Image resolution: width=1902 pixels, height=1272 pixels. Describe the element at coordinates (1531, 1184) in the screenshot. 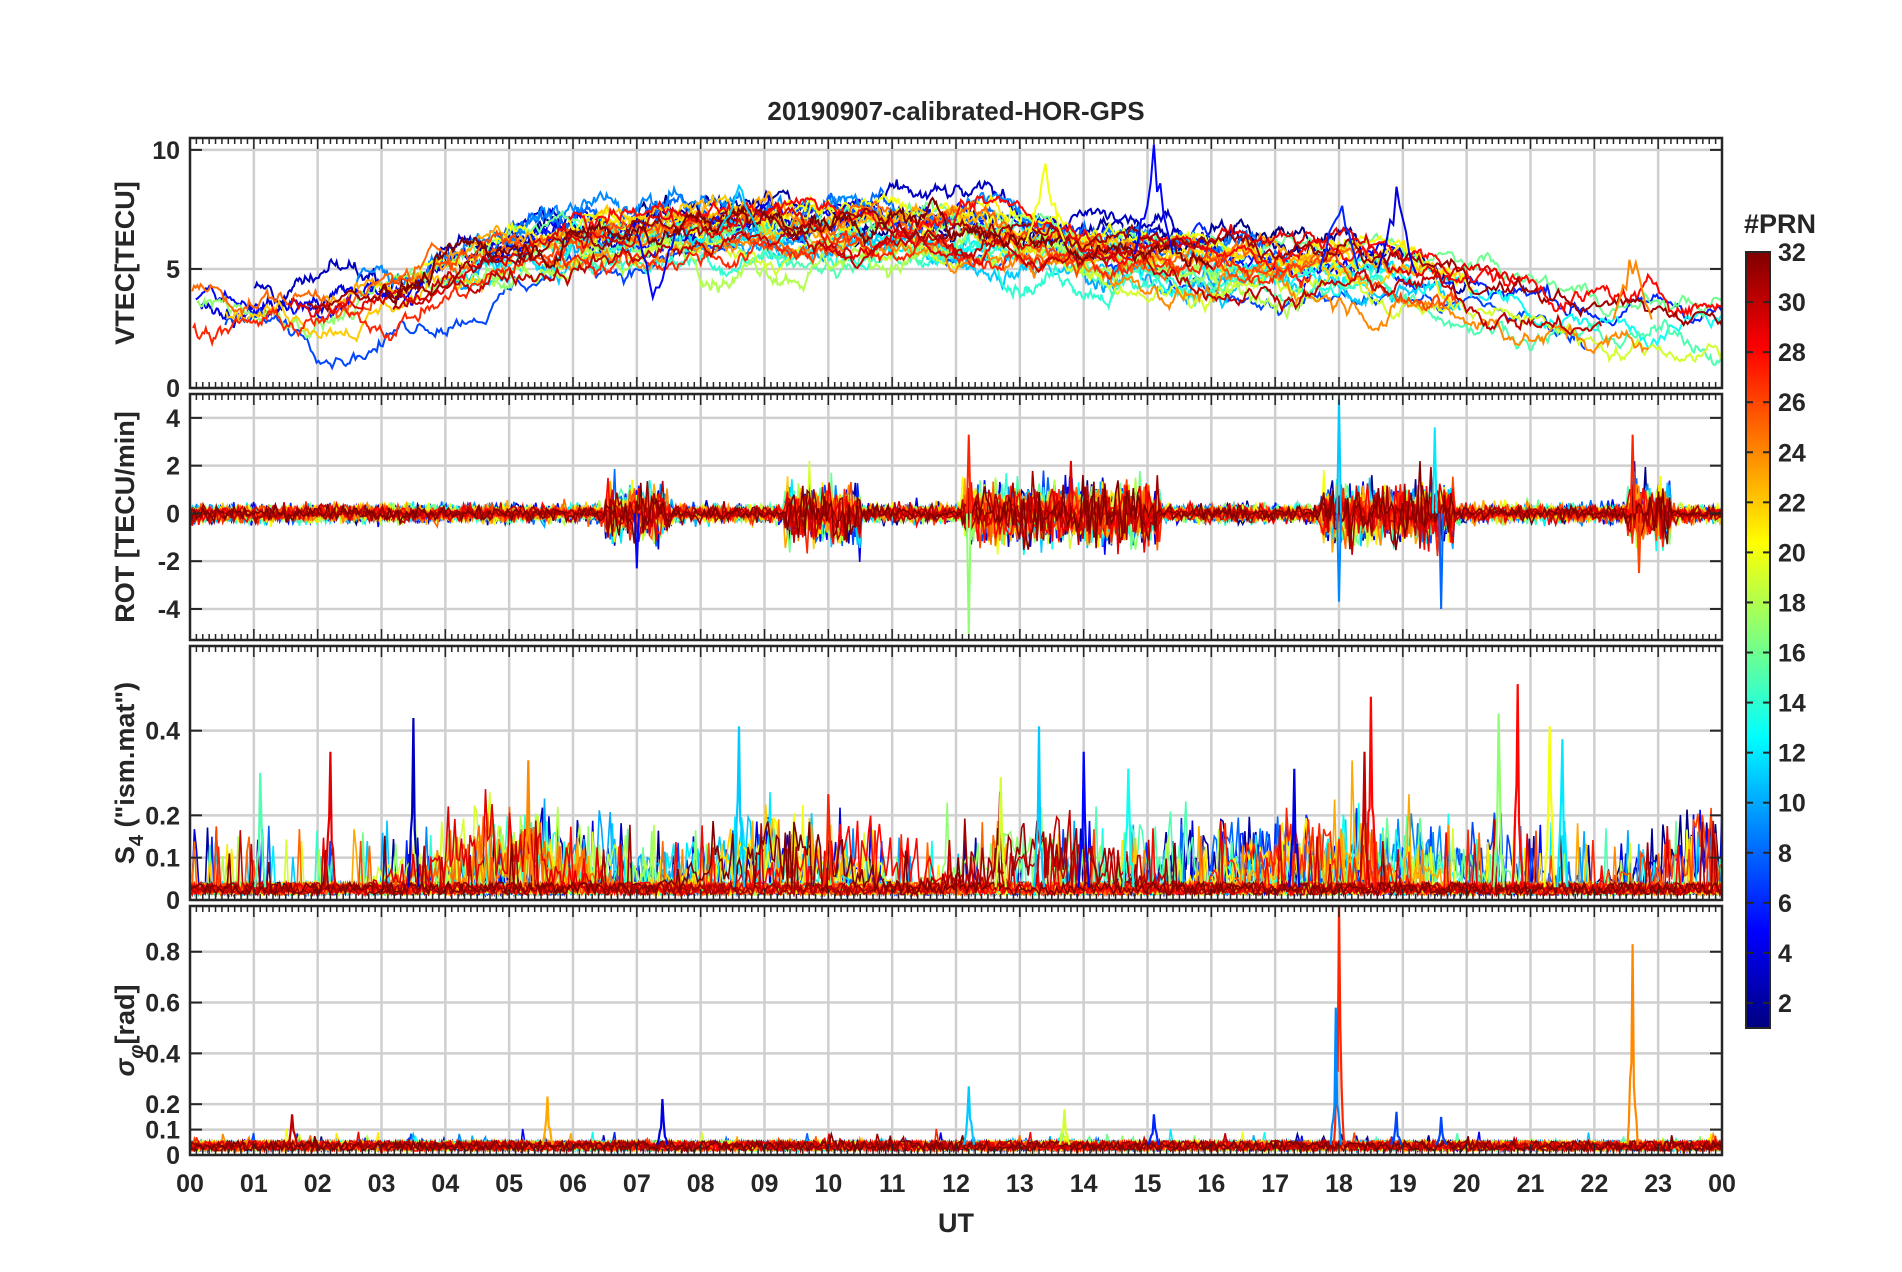

I see `x-tick-label: 21` at that location.